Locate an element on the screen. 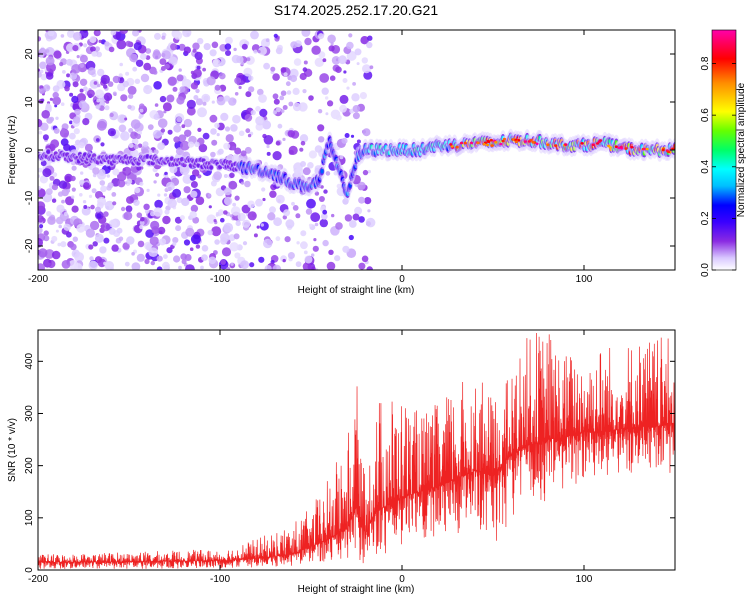  x-tick-label: 0 is located at coordinates (402, 579).